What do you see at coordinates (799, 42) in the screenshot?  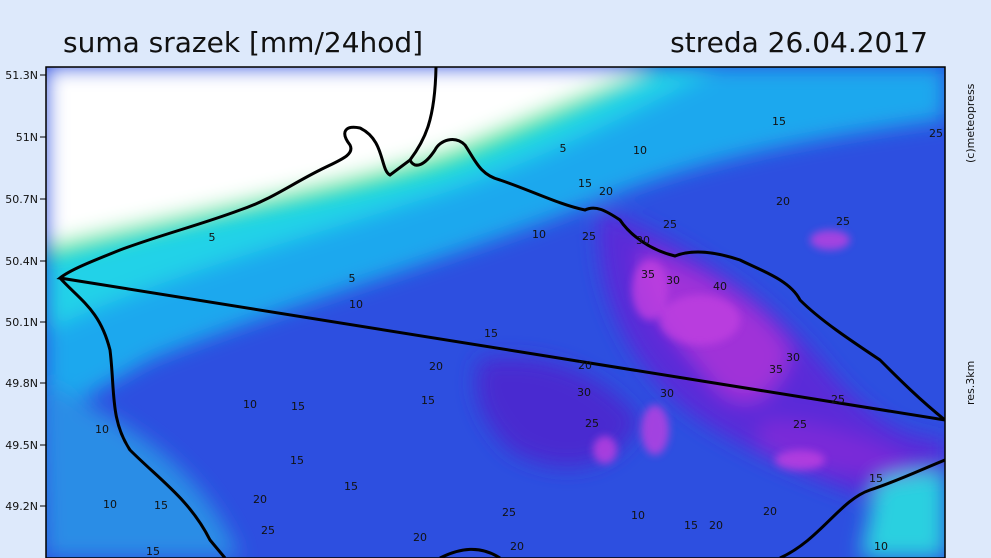 I see `map-date: streda 26.04.2017` at bounding box center [799, 42].